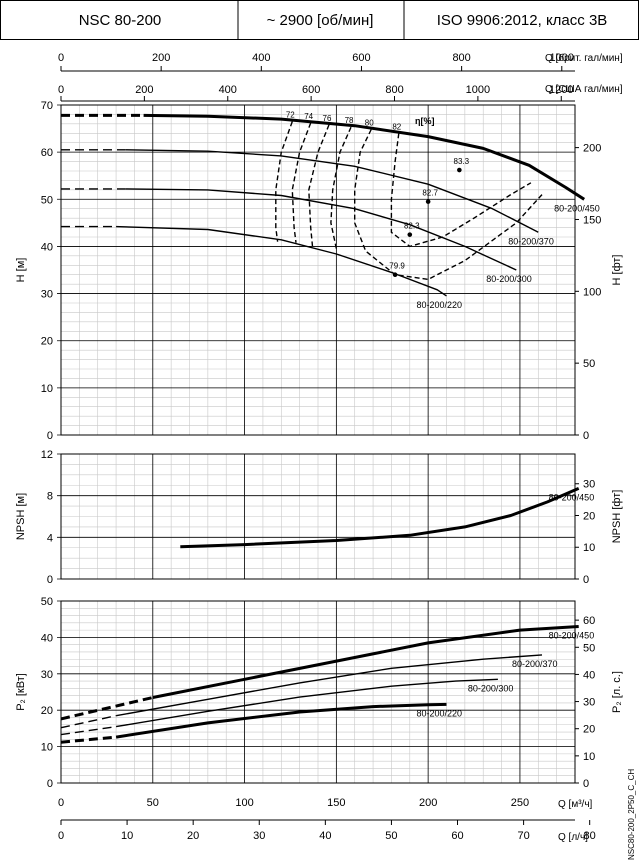 The width and height of the screenshot is (640, 863). I want to click on speed-label: ~ 2900 [об/мин], so click(320, 20).